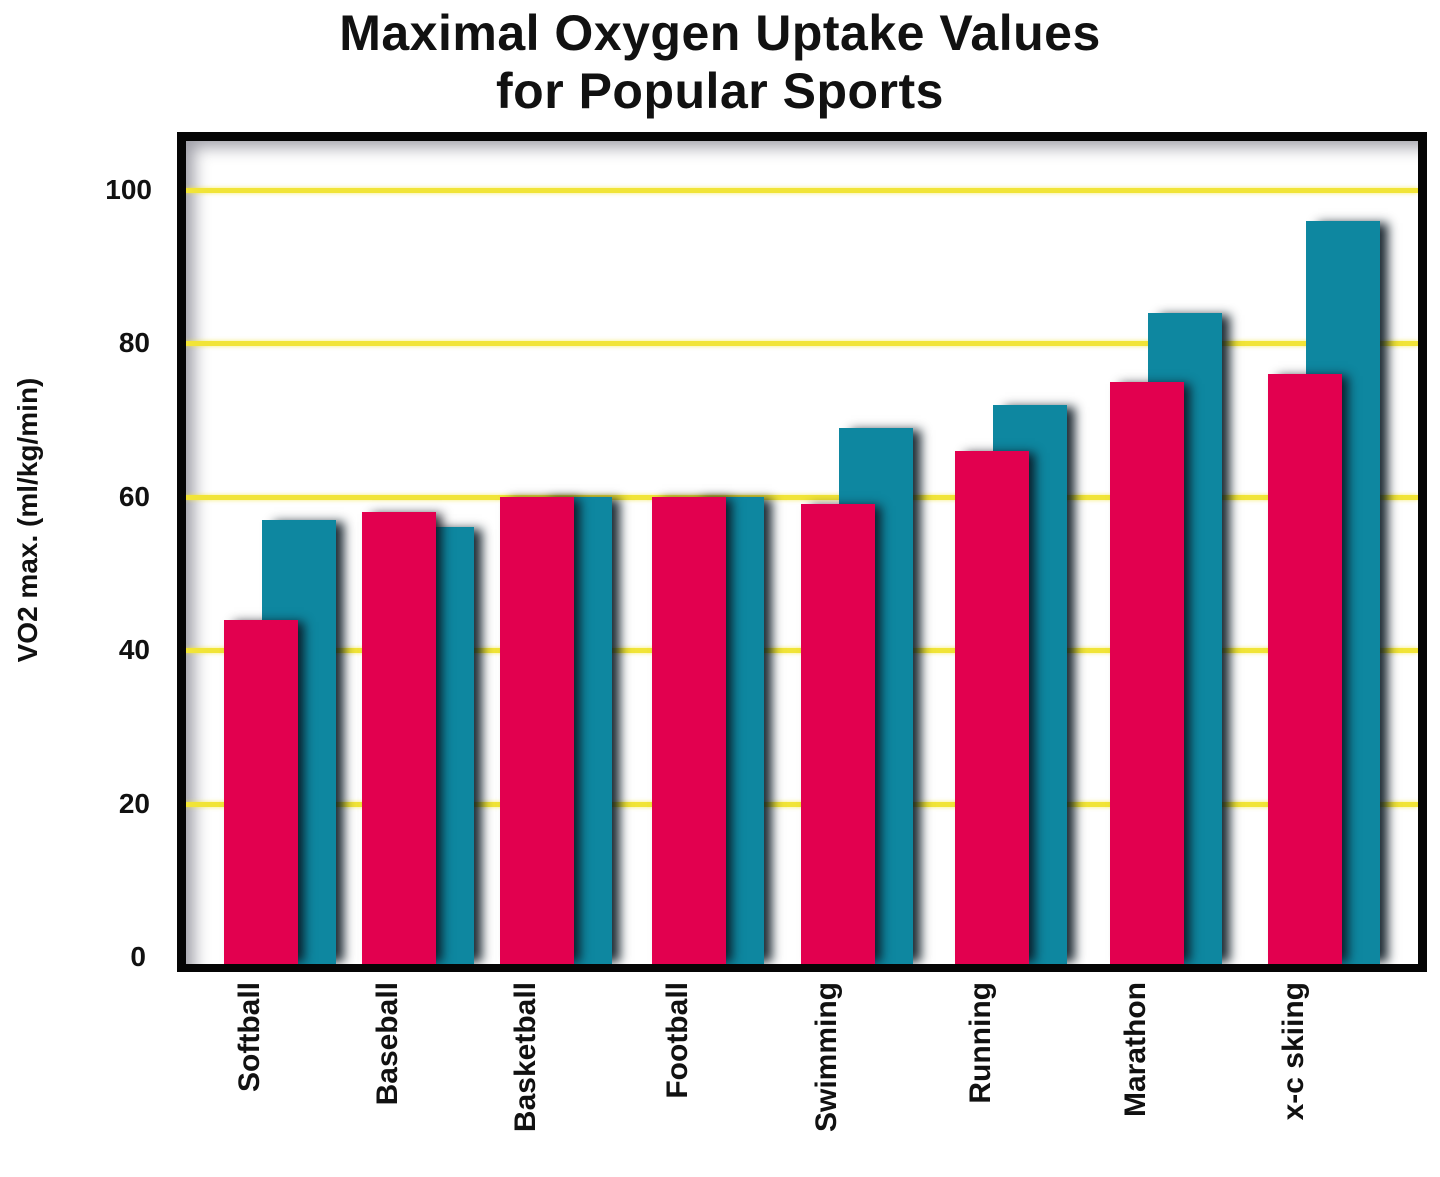 This screenshot has height=1177, width=1440. Describe the element at coordinates (1305, 669) in the screenshot. I see `bar-red-x-c-skiing` at that location.